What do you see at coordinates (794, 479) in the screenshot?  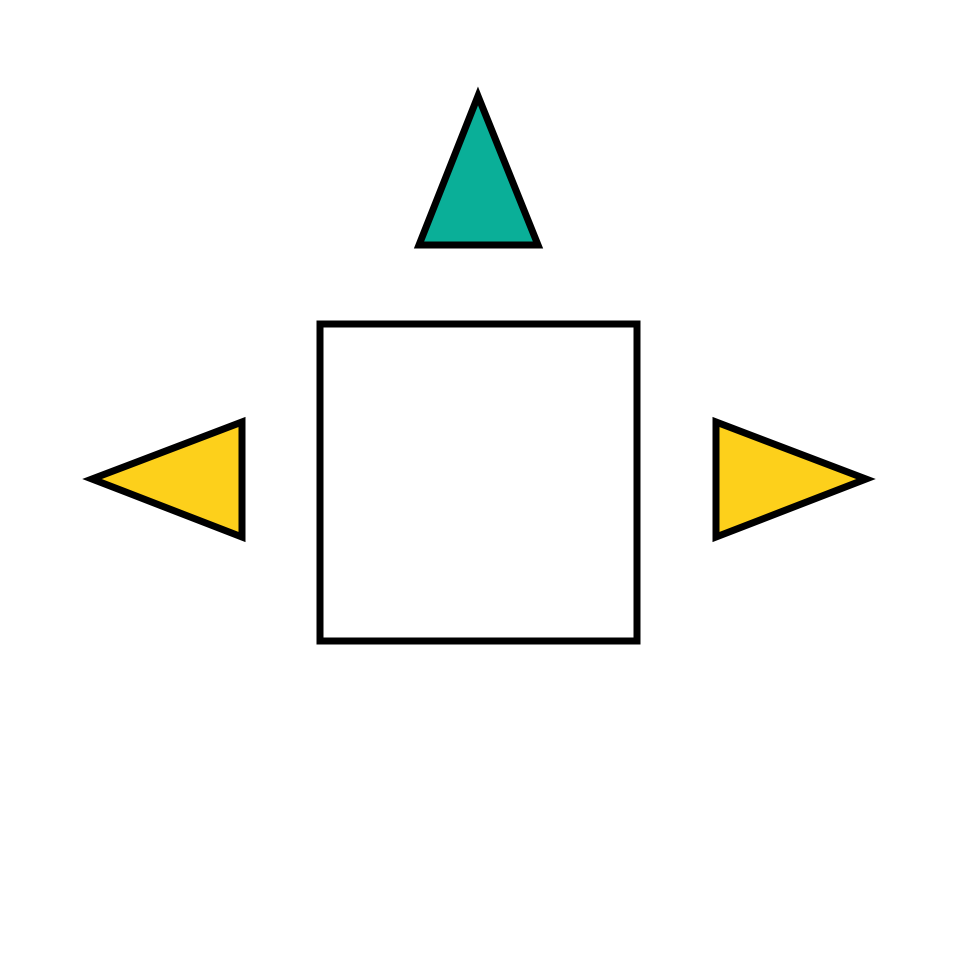 I see `right-triangle` at bounding box center [794, 479].